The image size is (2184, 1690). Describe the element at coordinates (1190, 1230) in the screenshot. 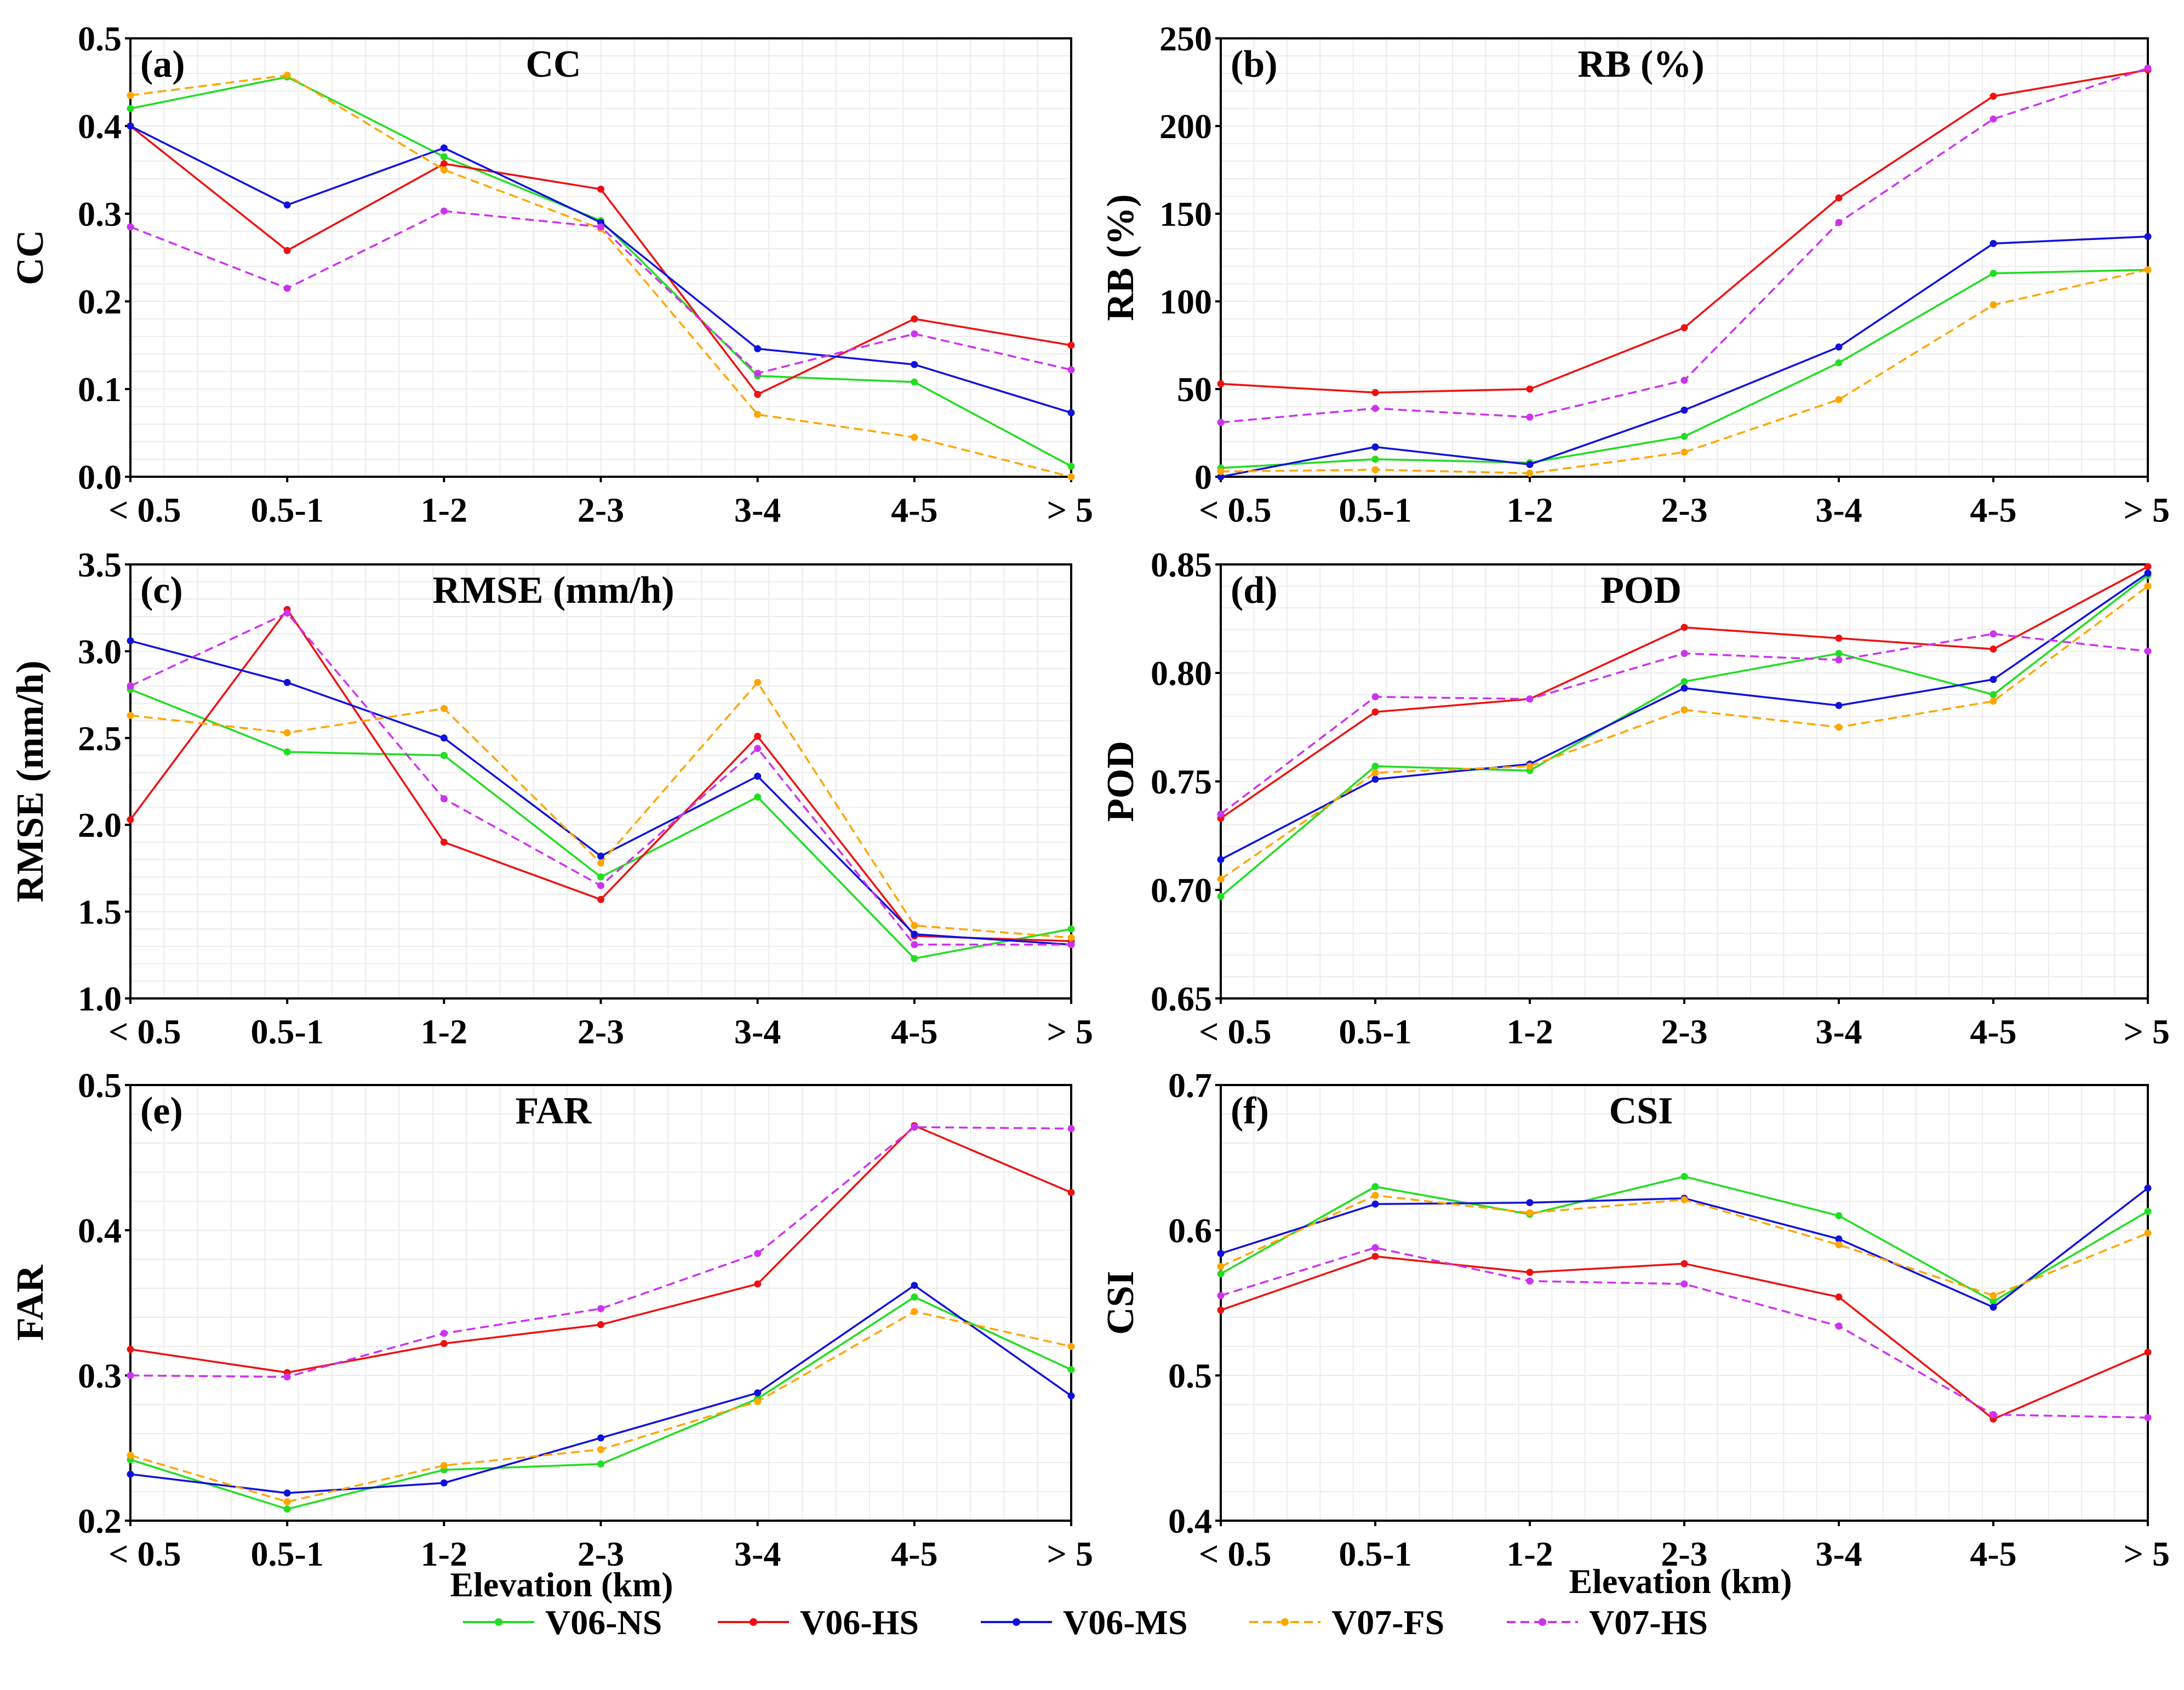

I see `y-tick-label: 0.6` at that location.